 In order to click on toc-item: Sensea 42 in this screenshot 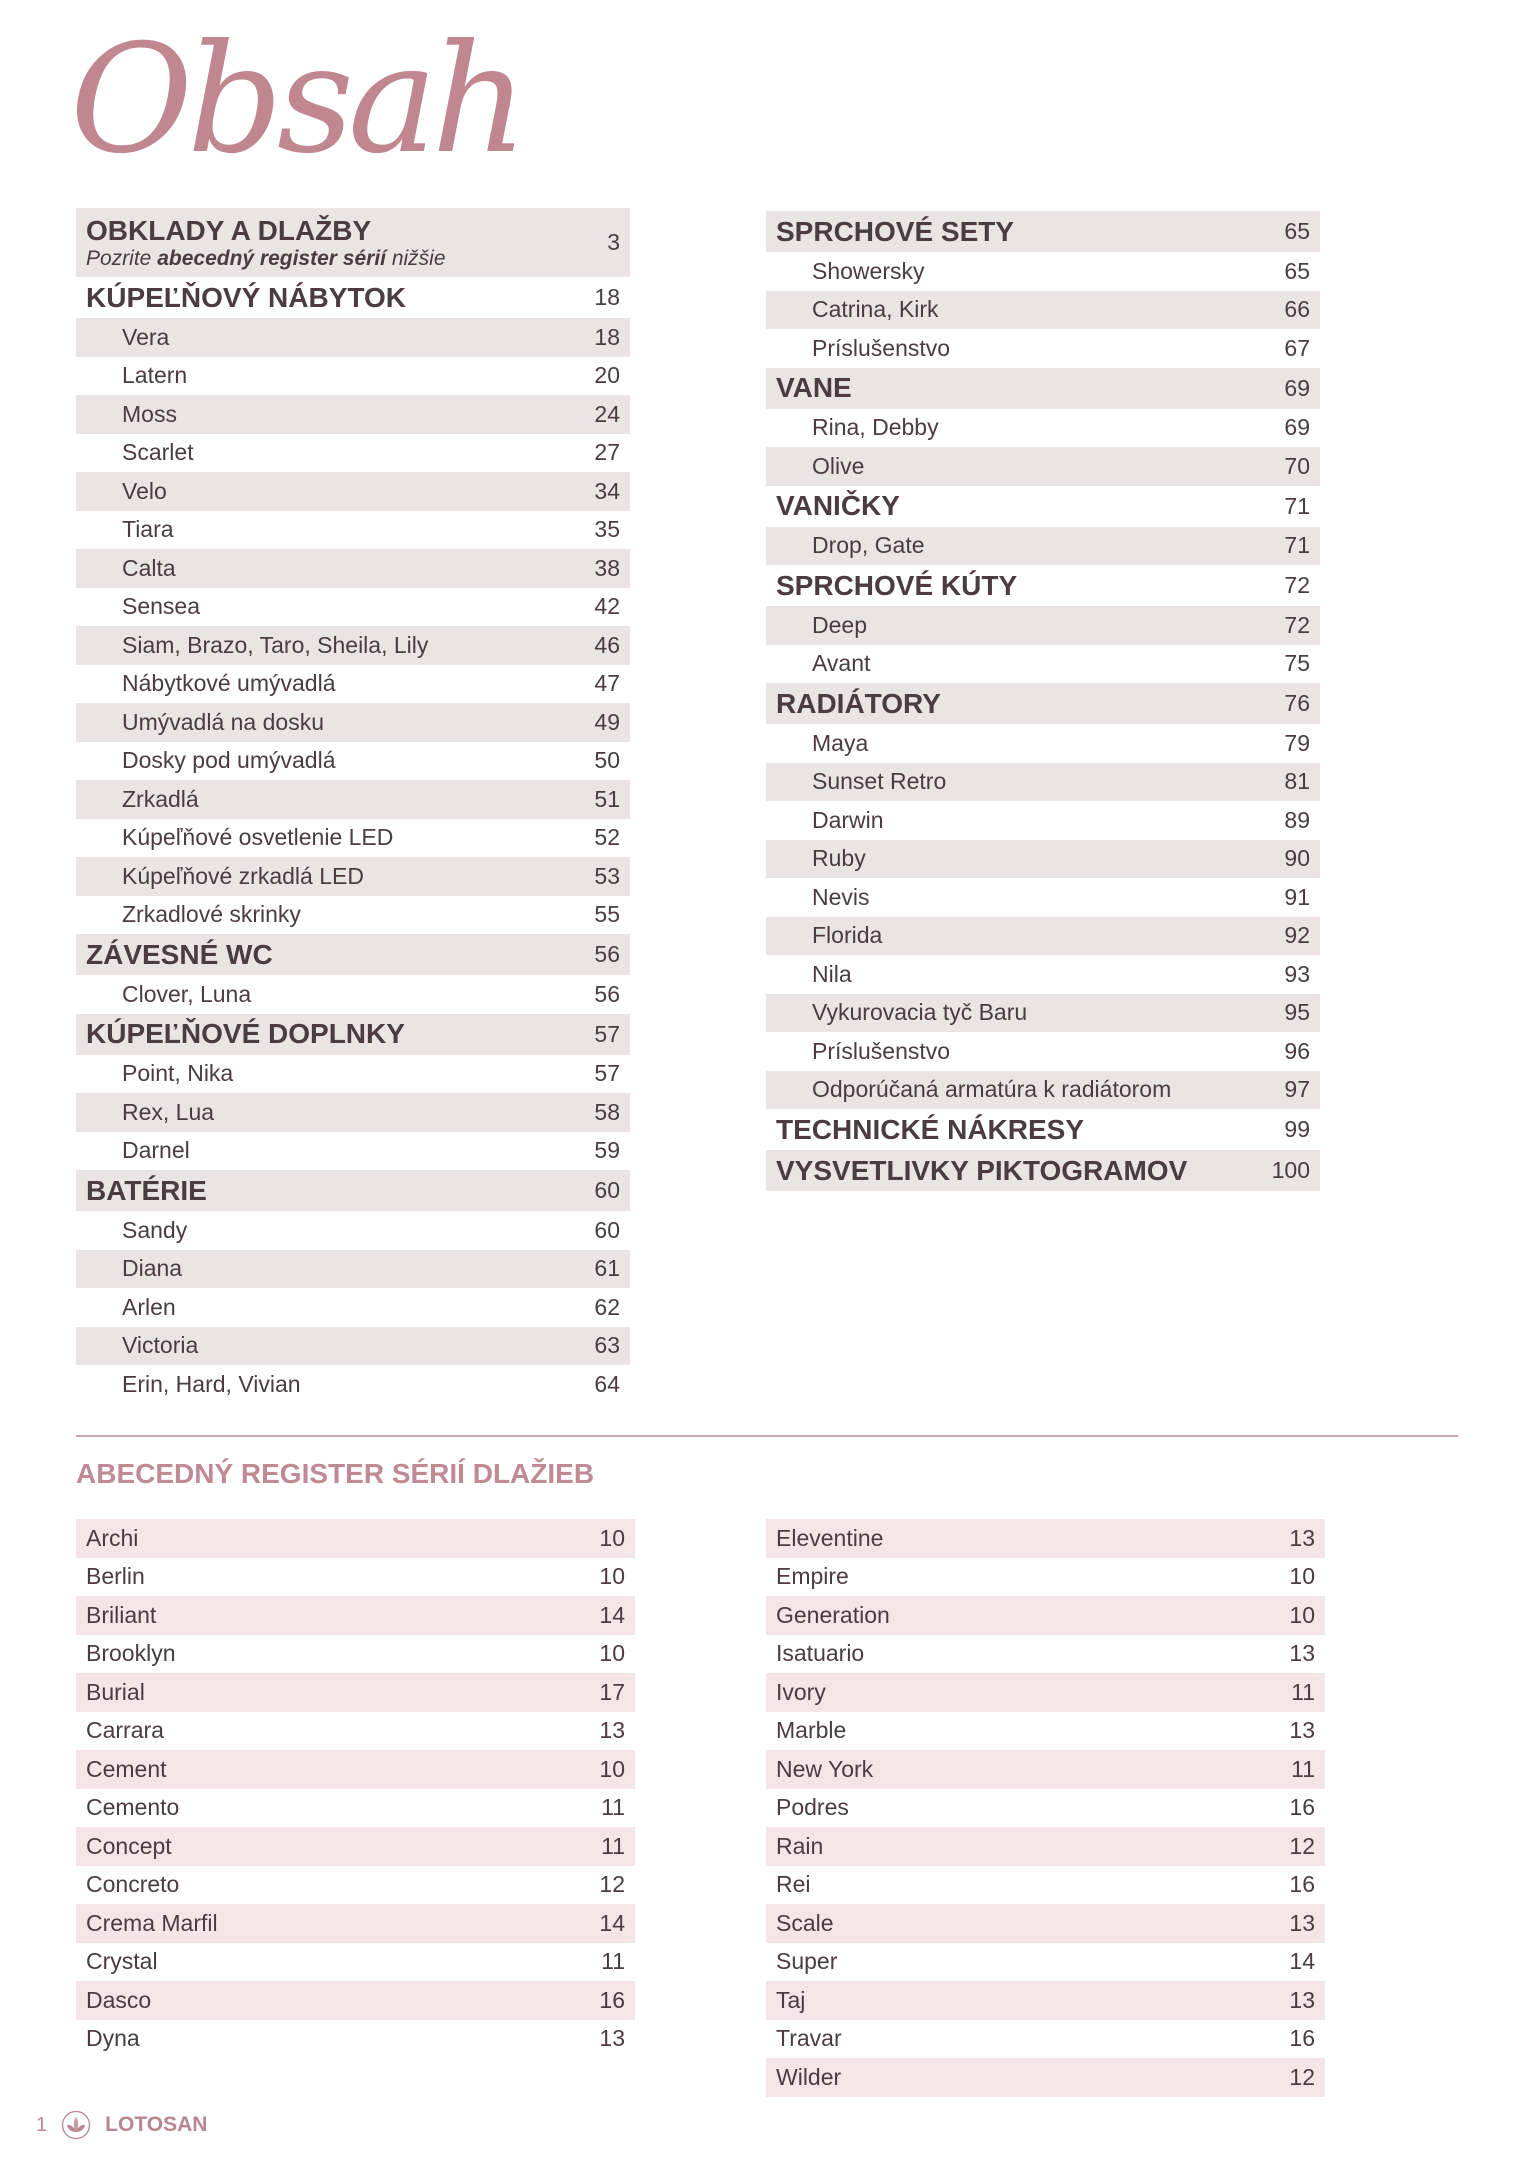, I will do `click(353, 607)`.